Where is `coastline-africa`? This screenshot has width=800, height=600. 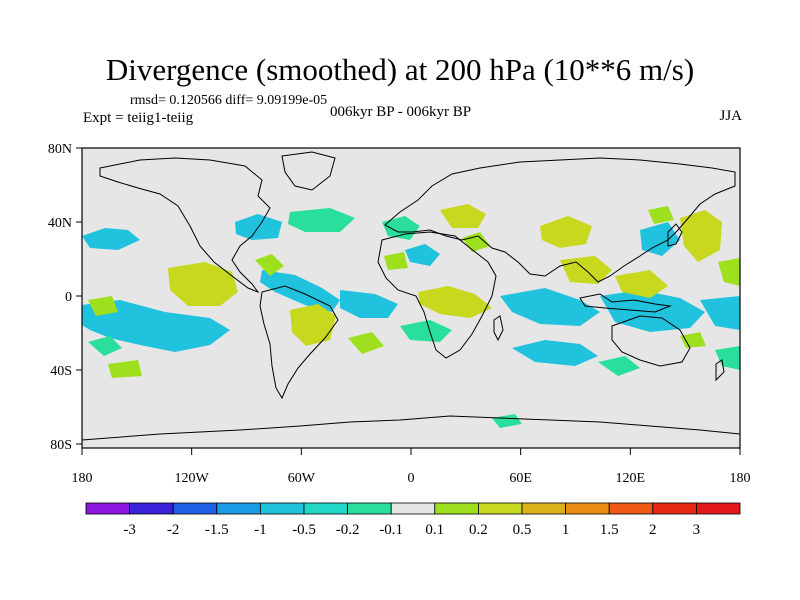 coastline-africa is located at coordinates (437, 295).